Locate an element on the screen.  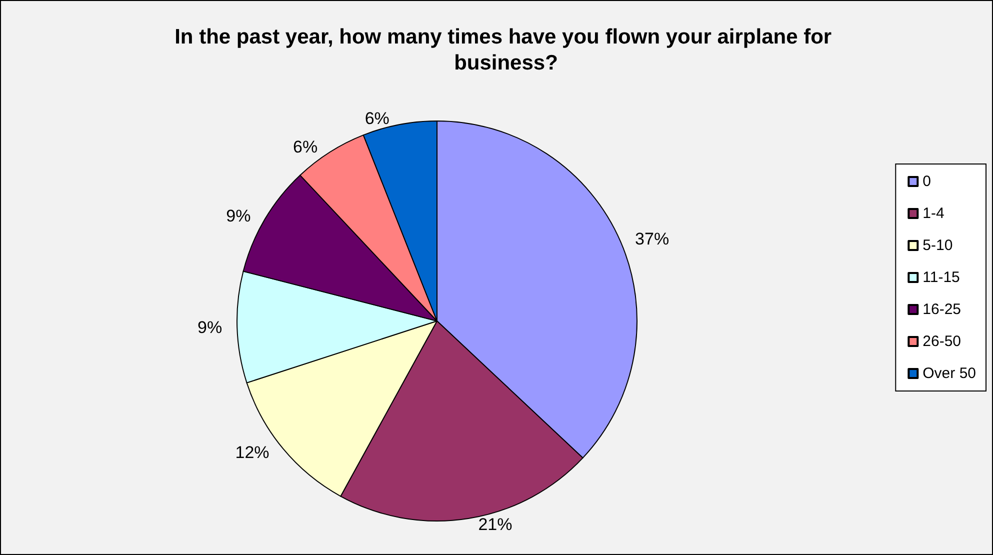
legend-label: 5-10 is located at coordinates (937, 245).